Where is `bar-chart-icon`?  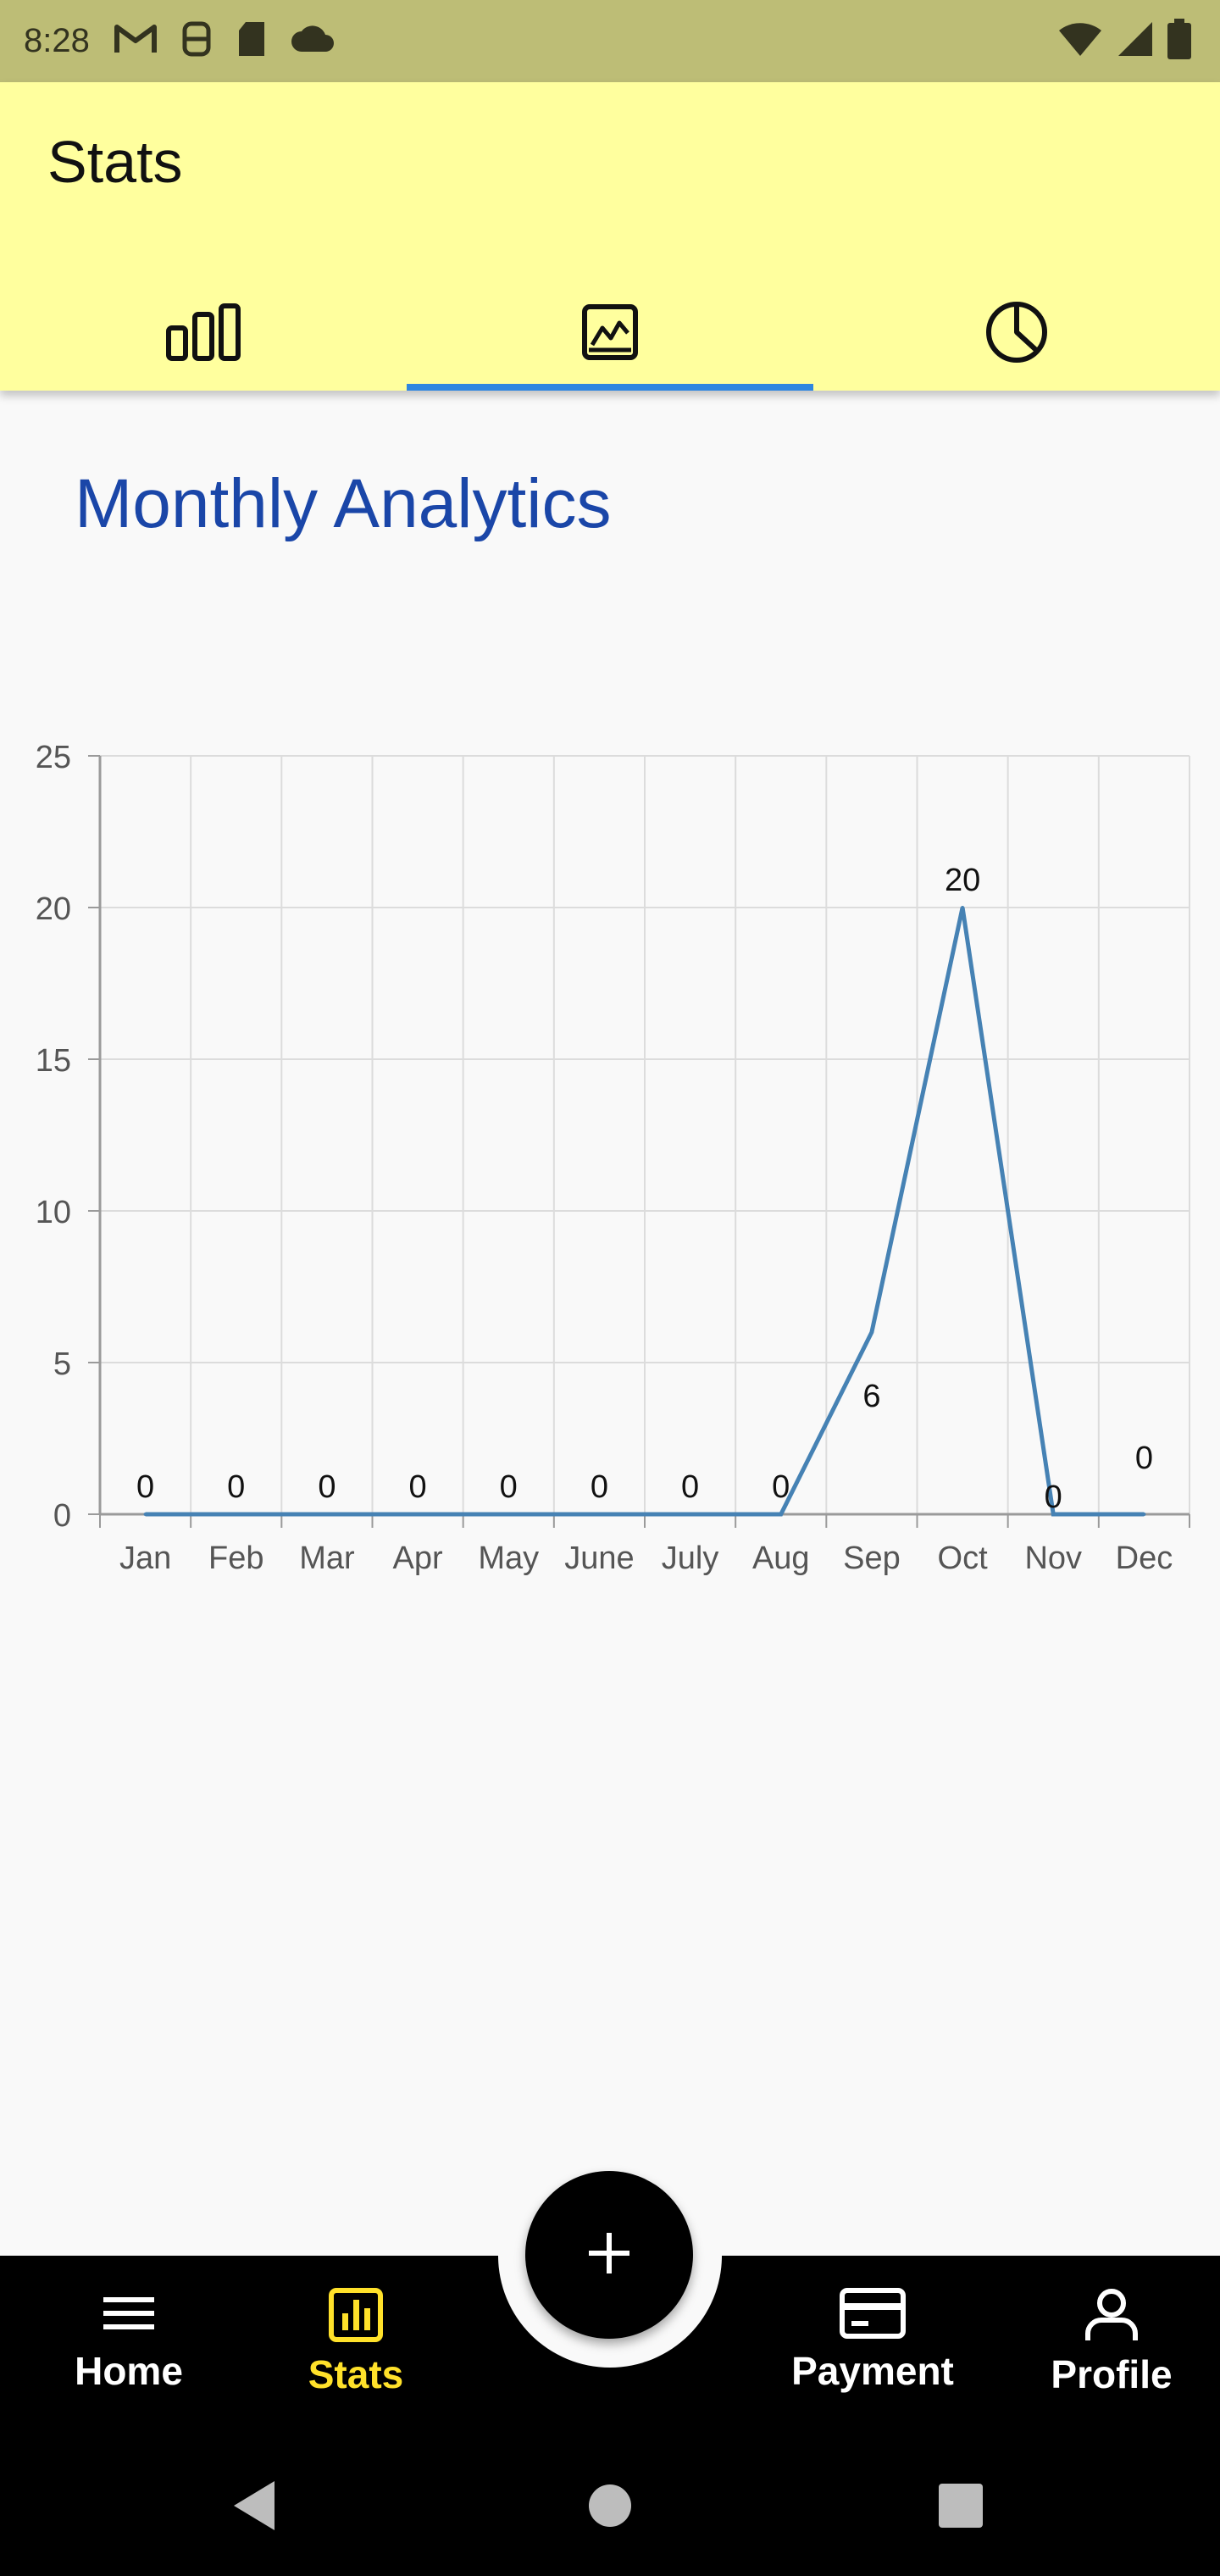
bar-chart-icon is located at coordinates (203, 334).